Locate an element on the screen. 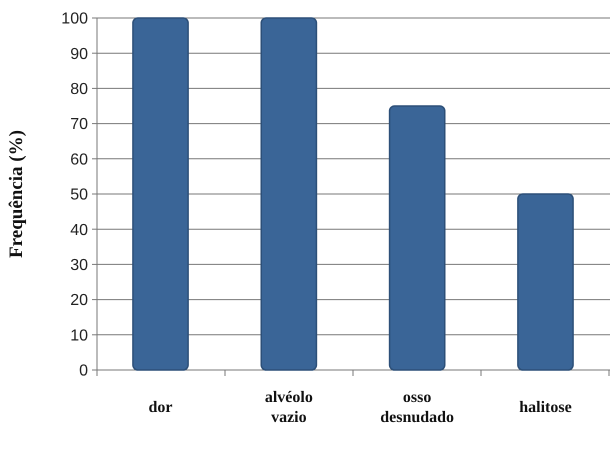 The height and width of the screenshot is (450, 610). y-tick-label: 90 is located at coordinates (79, 54).